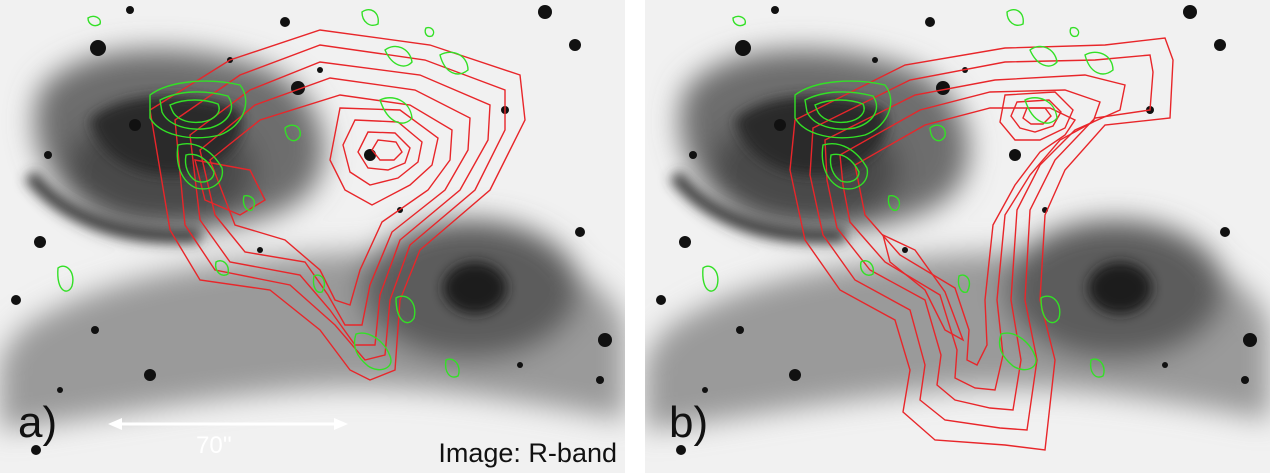 The width and height of the screenshot is (1270, 473). I want to click on image-band-label: Image: R-band, so click(527, 453).